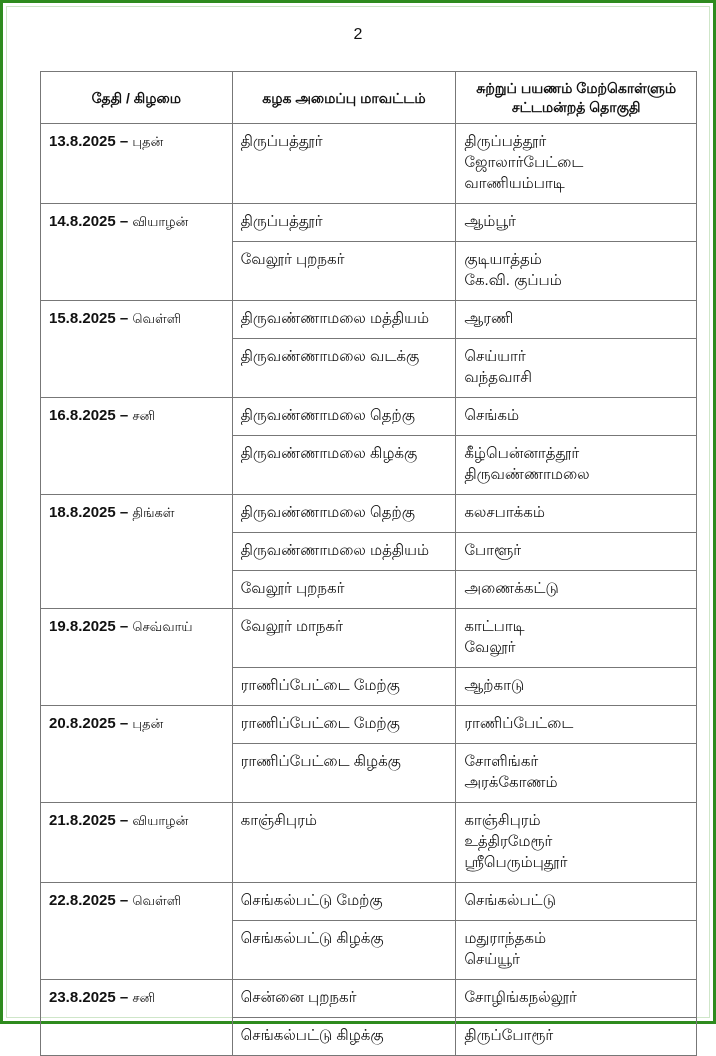 The image size is (716, 1056). What do you see at coordinates (344, 901) in the screenshot?
I see `district-cell: செங்கல்பட்டு மேற்கு` at bounding box center [344, 901].